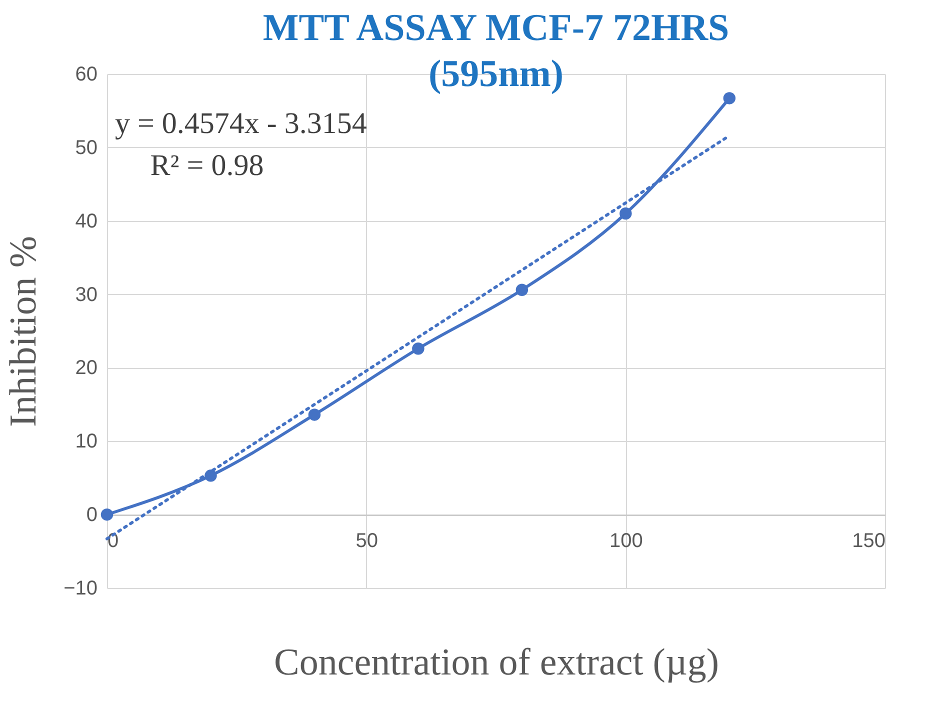 The width and height of the screenshot is (939, 726). What do you see at coordinates (626, 541) in the screenshot?
I see `x-tick-label: 100` at bounding box center [626, 541].